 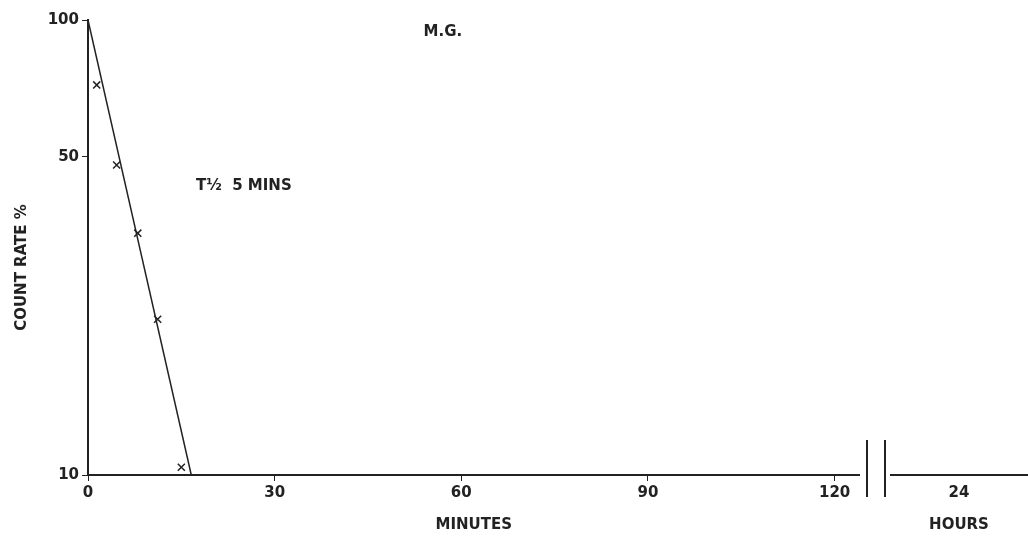 What do you see at coordinates (68, 155) in the screenshot?
I see `y-tick-label: 50` at bounding box center [68, 155].